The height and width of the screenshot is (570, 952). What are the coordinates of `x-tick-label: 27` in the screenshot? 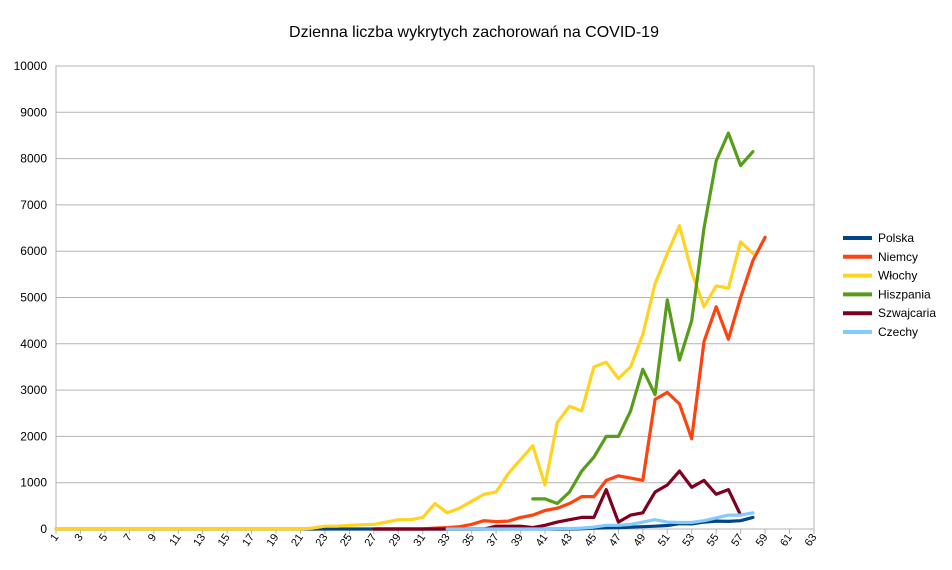 It's located at (370, 540).